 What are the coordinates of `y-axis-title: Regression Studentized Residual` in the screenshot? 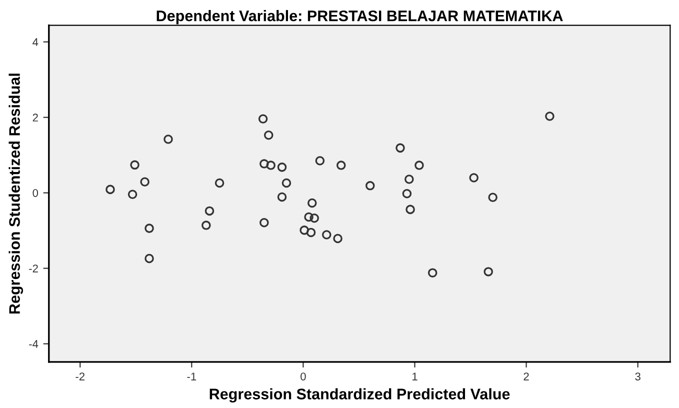 It's located at (16, 194).